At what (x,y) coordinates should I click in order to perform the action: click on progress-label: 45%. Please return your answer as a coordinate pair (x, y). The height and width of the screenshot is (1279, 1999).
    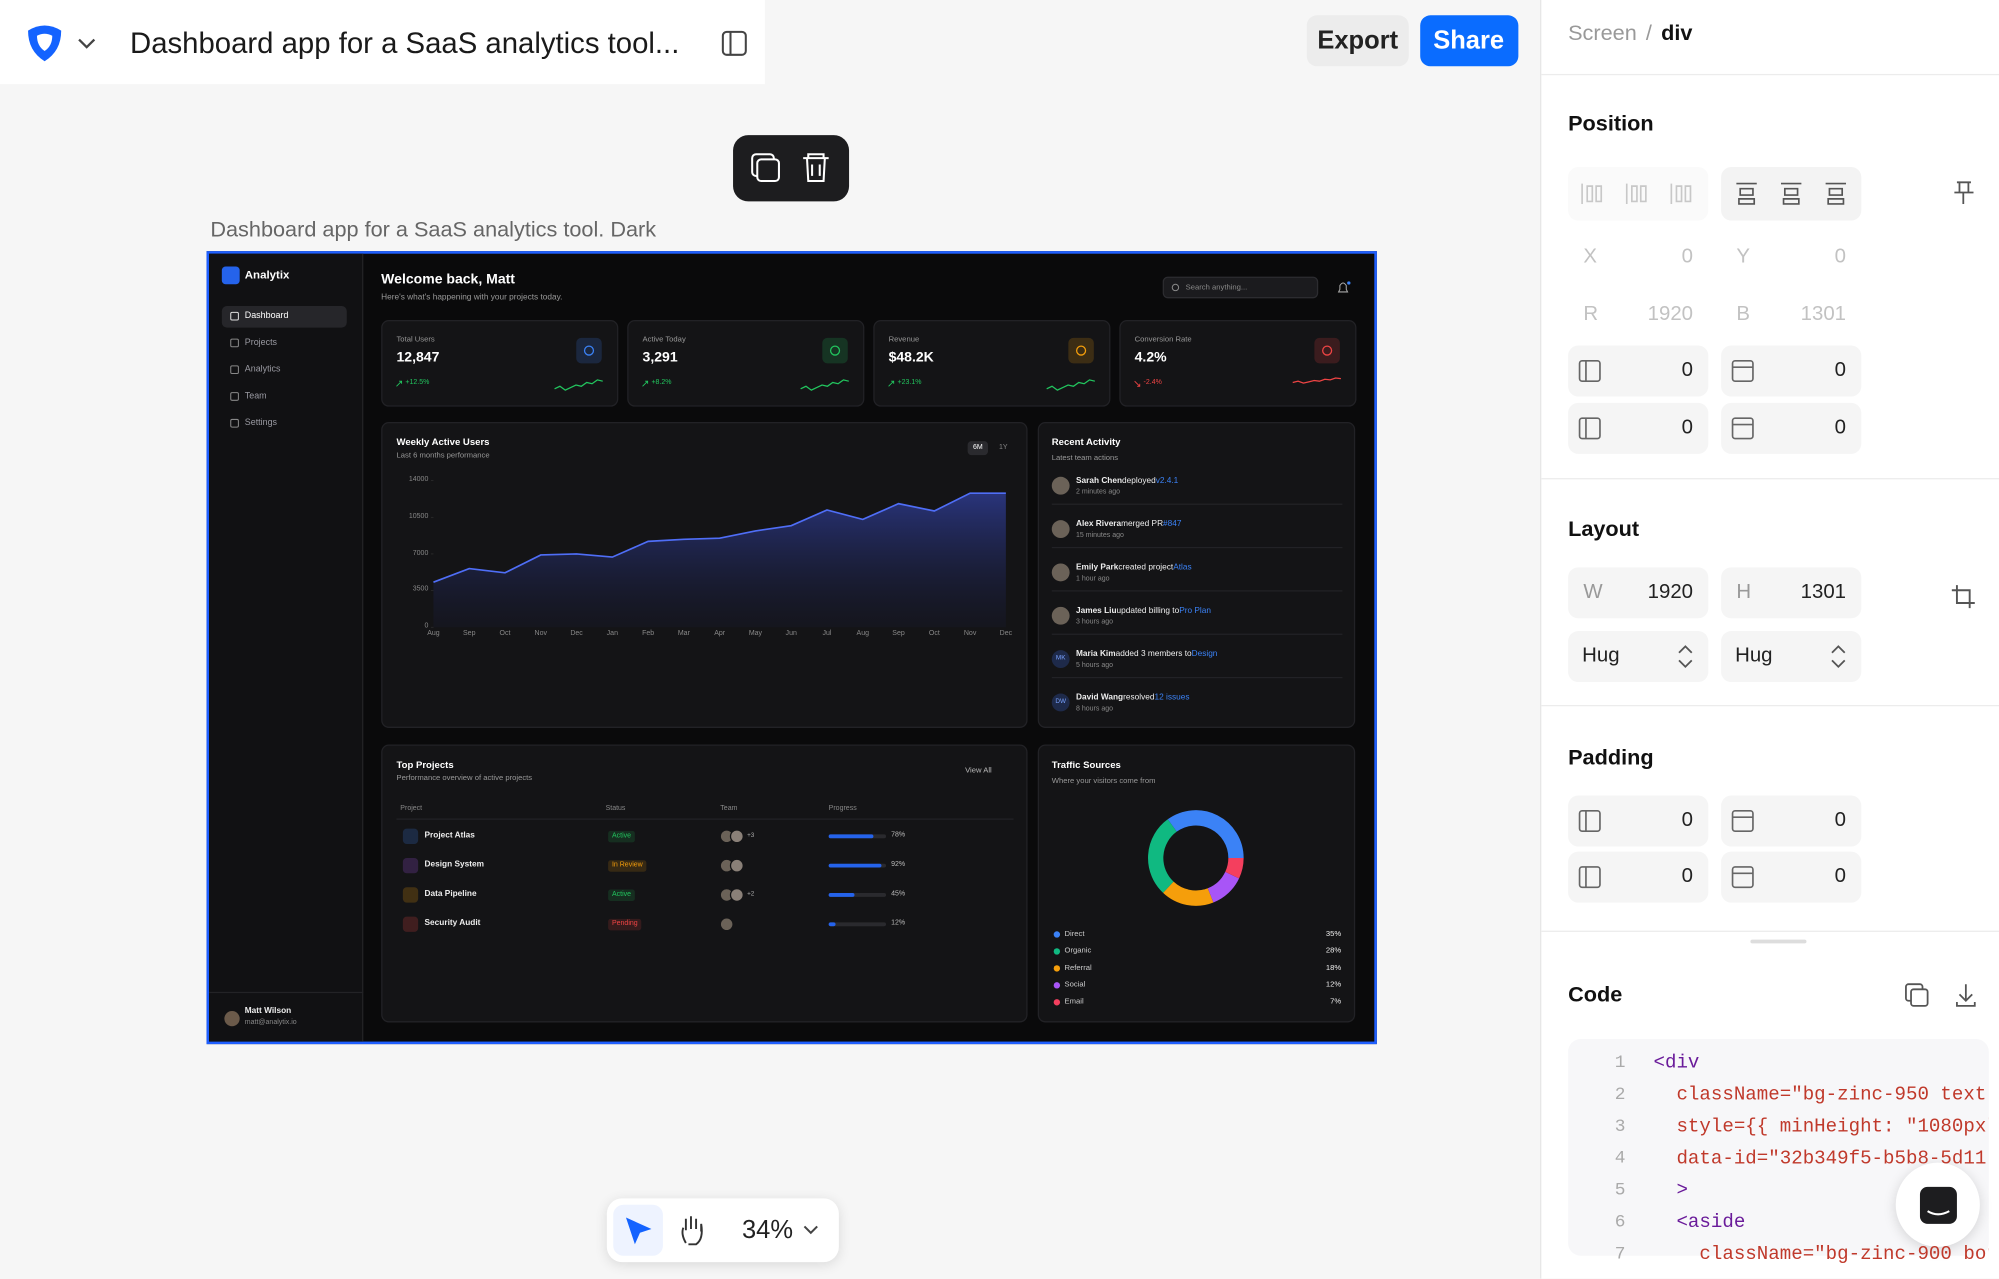
    Looking at the image, I should click on (898, 894).